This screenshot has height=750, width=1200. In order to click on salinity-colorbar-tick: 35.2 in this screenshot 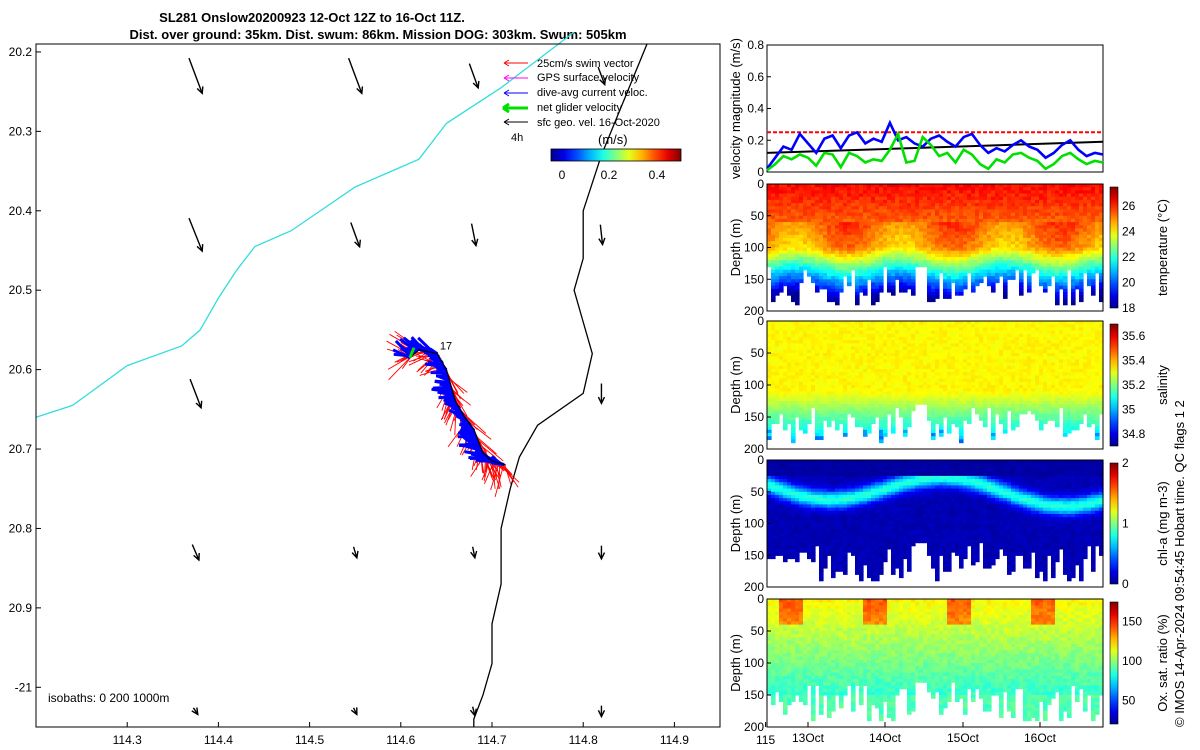, I will do `click(1134, 385)`.